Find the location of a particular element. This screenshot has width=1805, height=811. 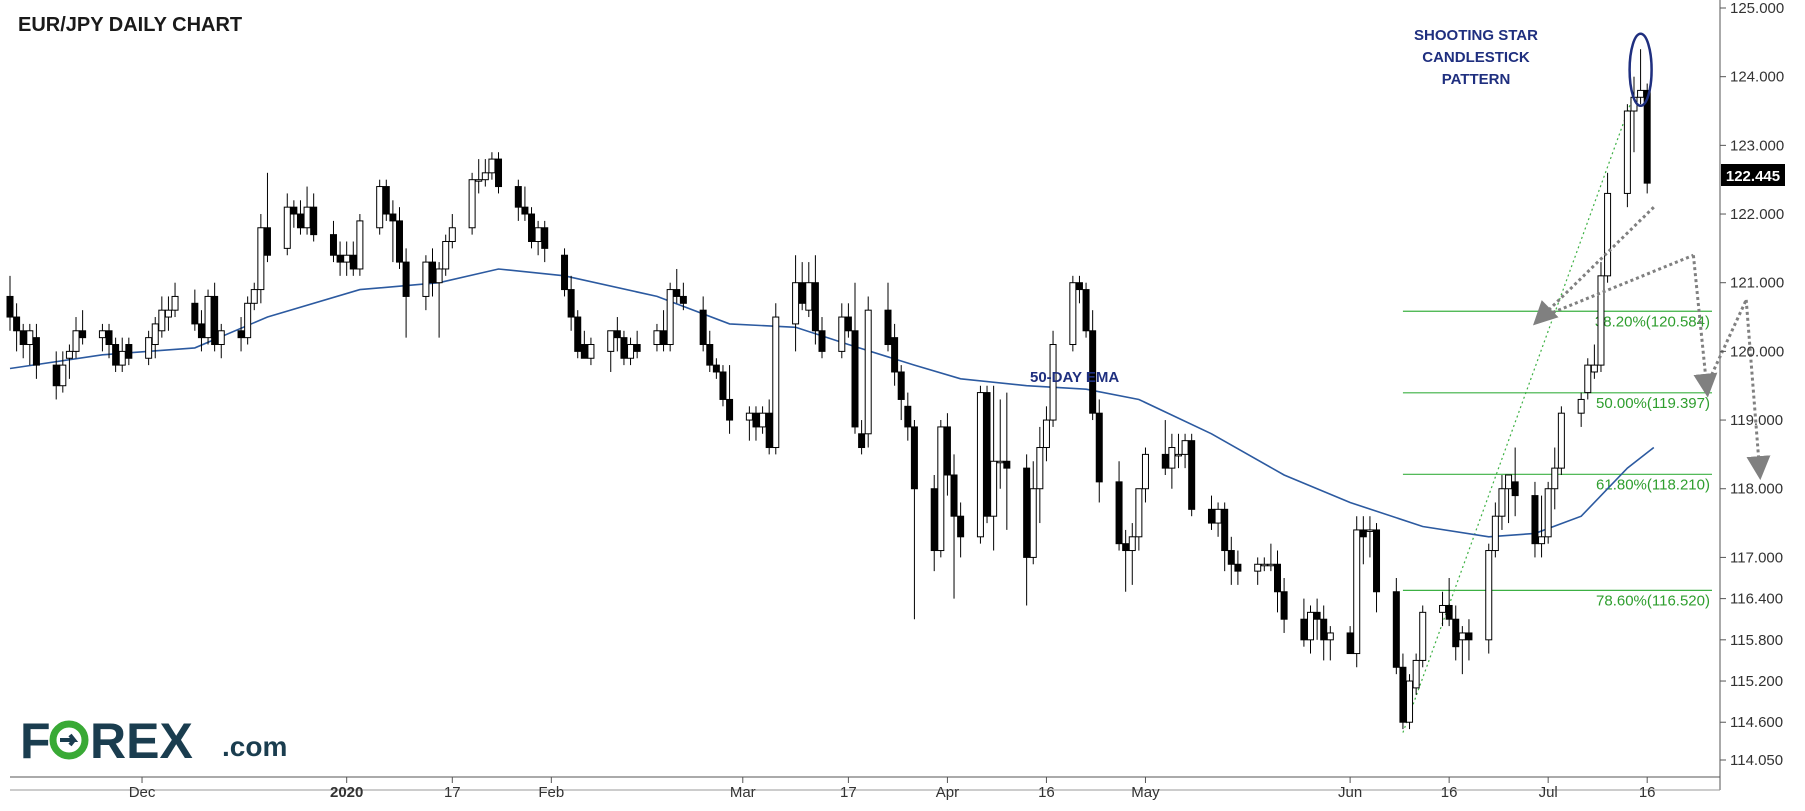

logo-letters-rex: REX is located at coordinates (141, 741).